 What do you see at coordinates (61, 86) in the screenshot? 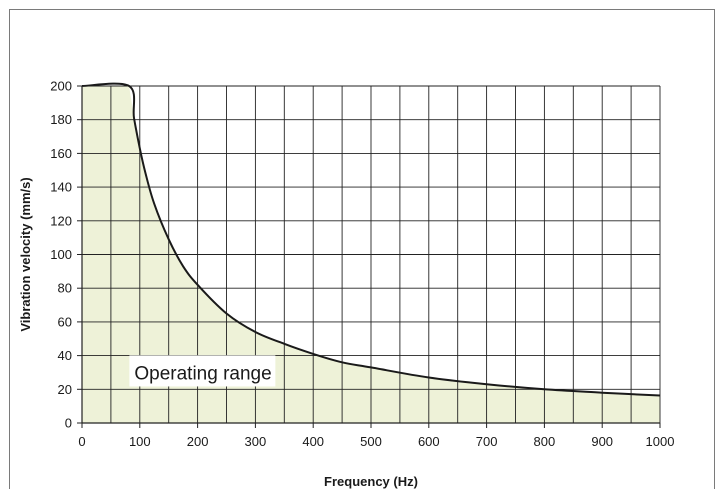
I see `y-tick-label: 200` at bounding box center [61, 86].